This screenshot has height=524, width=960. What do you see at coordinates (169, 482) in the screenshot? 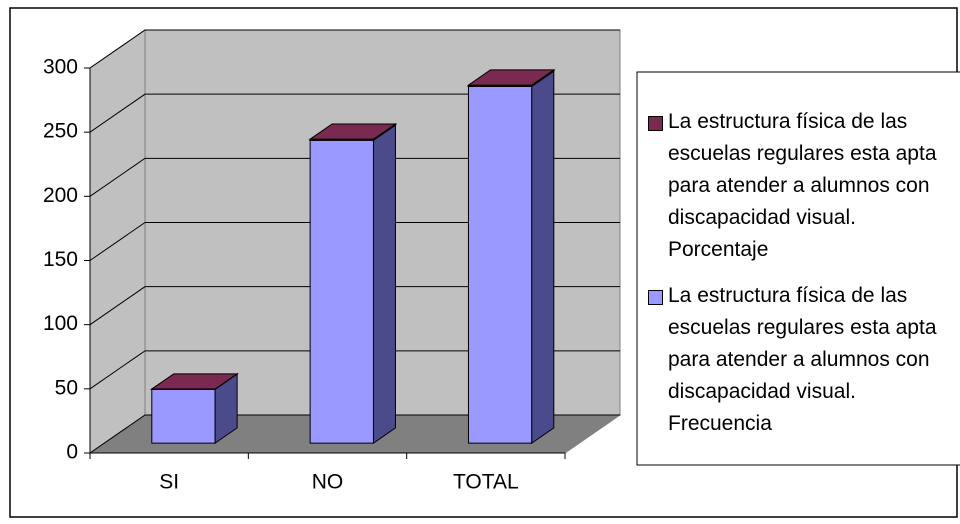
I see `x-tick-label: SI` at bounding box center [169, 482].